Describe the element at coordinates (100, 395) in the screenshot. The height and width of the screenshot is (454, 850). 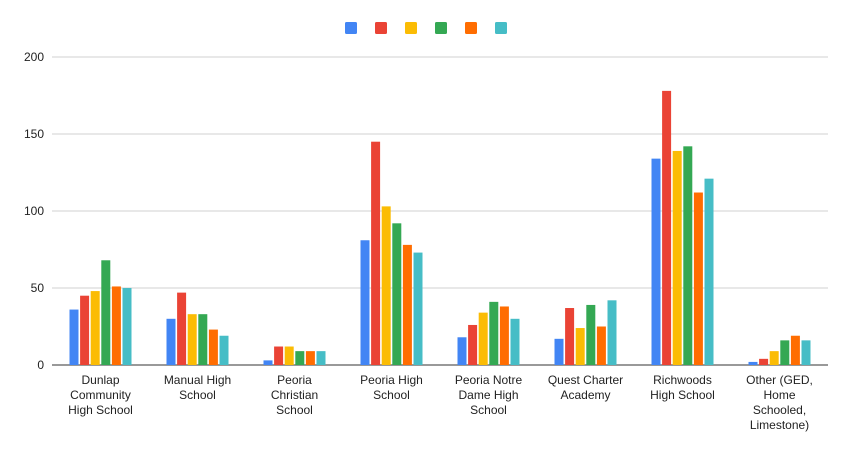
I see `x-tick-label: Dunlap Community High School` at that location.